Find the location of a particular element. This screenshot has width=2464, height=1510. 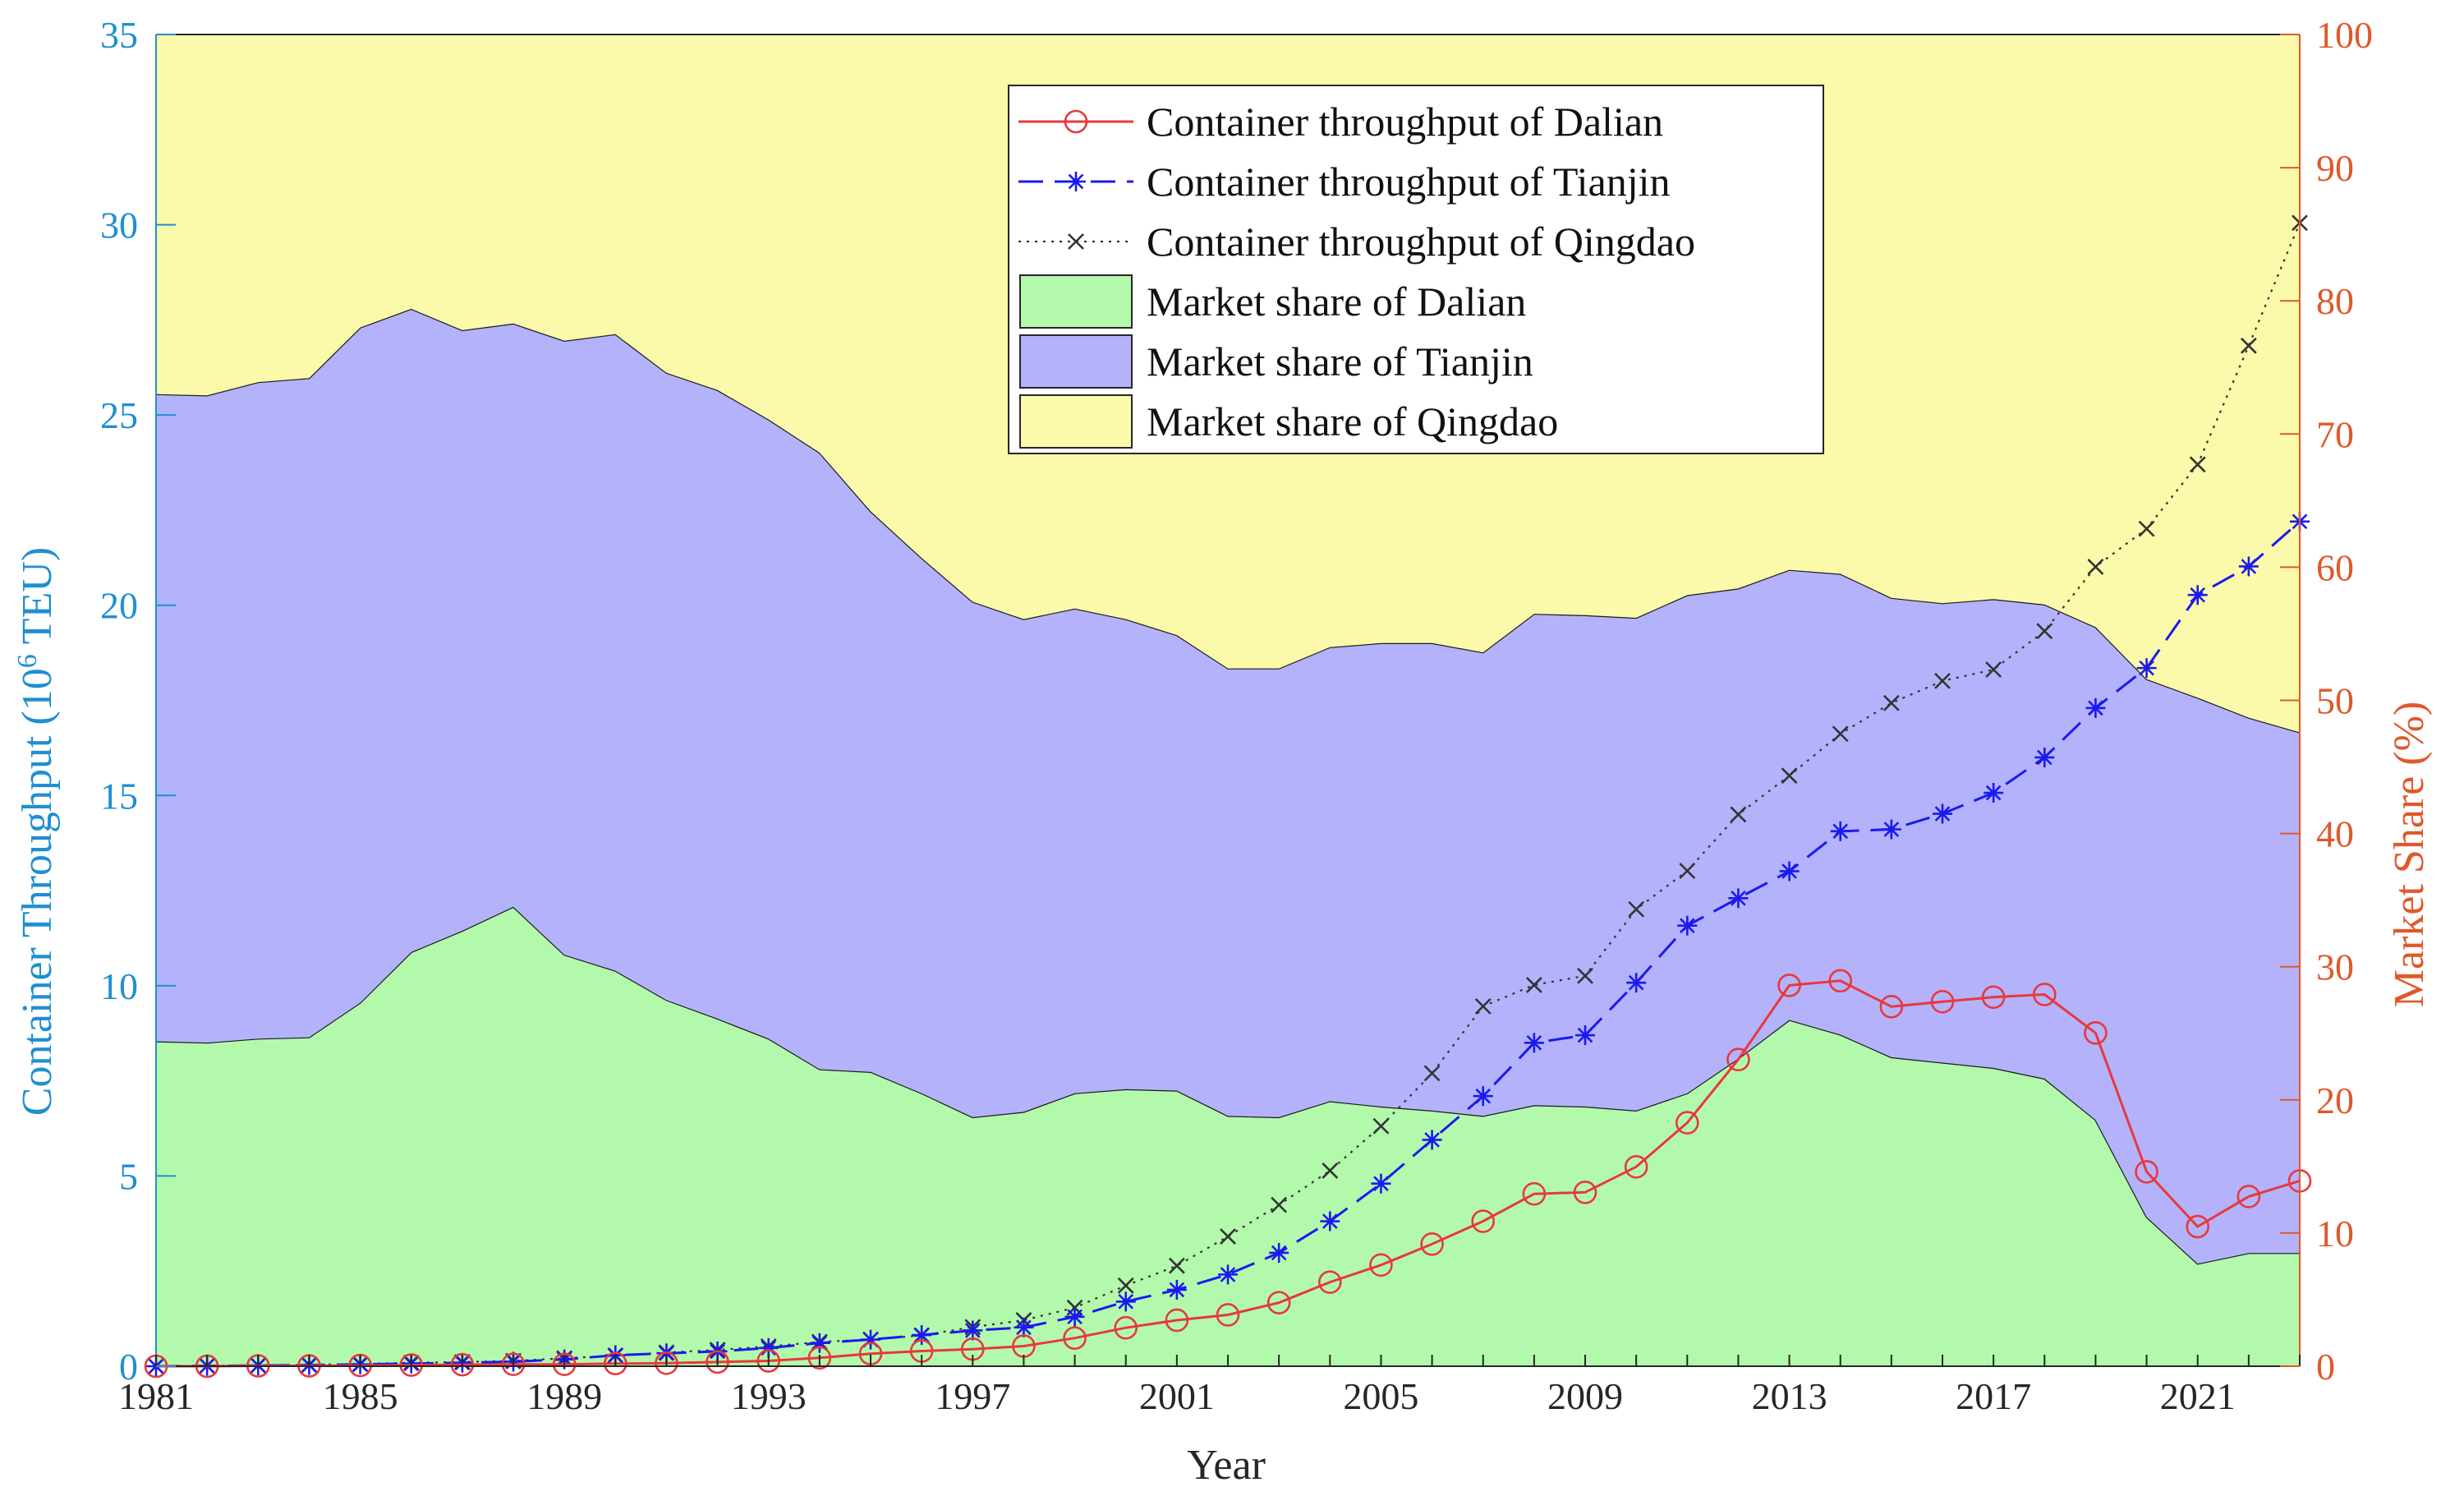

y-axis-left-title-suffix: TEU) is located at coordinates (37, 600).